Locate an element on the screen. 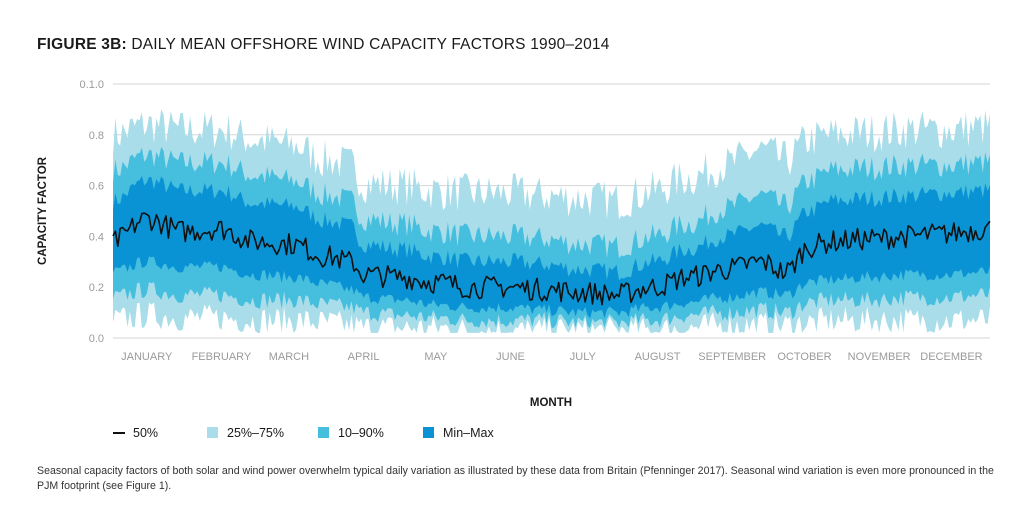  month-tick-label: FEBRUARY is located at coordinates (222, 357).